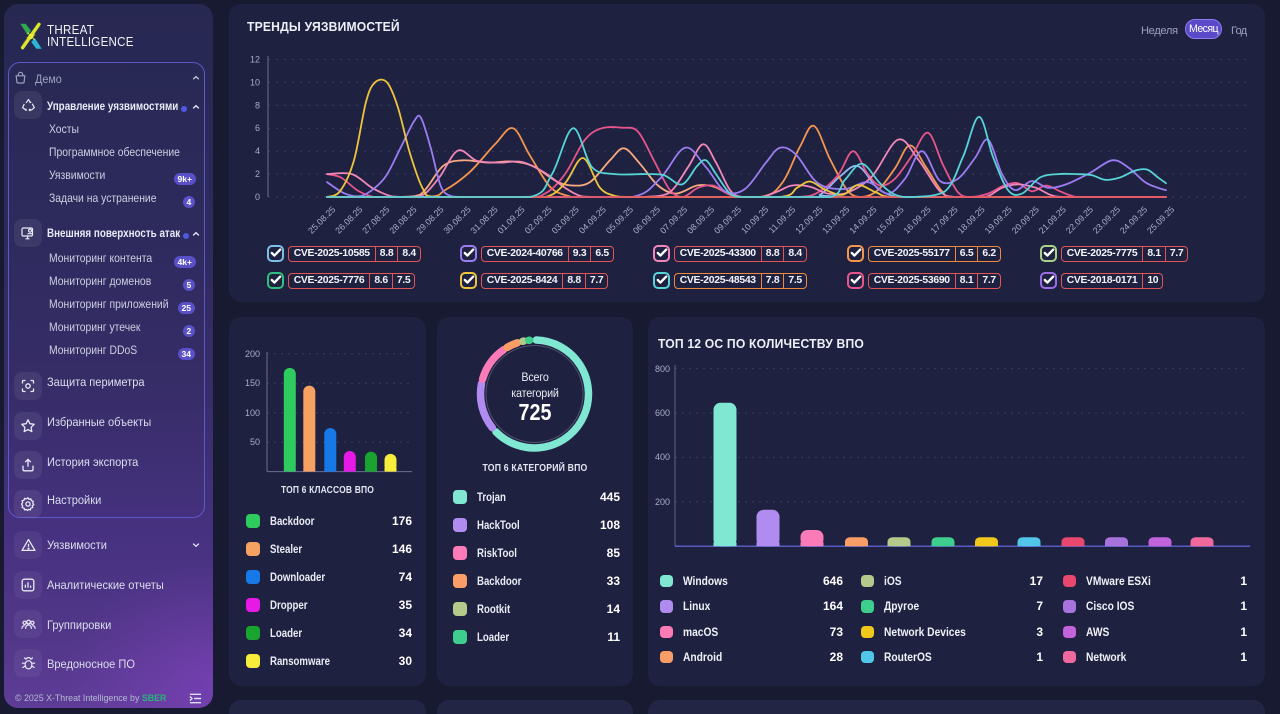  What do you see at coordinates (257, 197) in the screenshot?
I see `svg-text: 0` at bounding box center [257, 197].